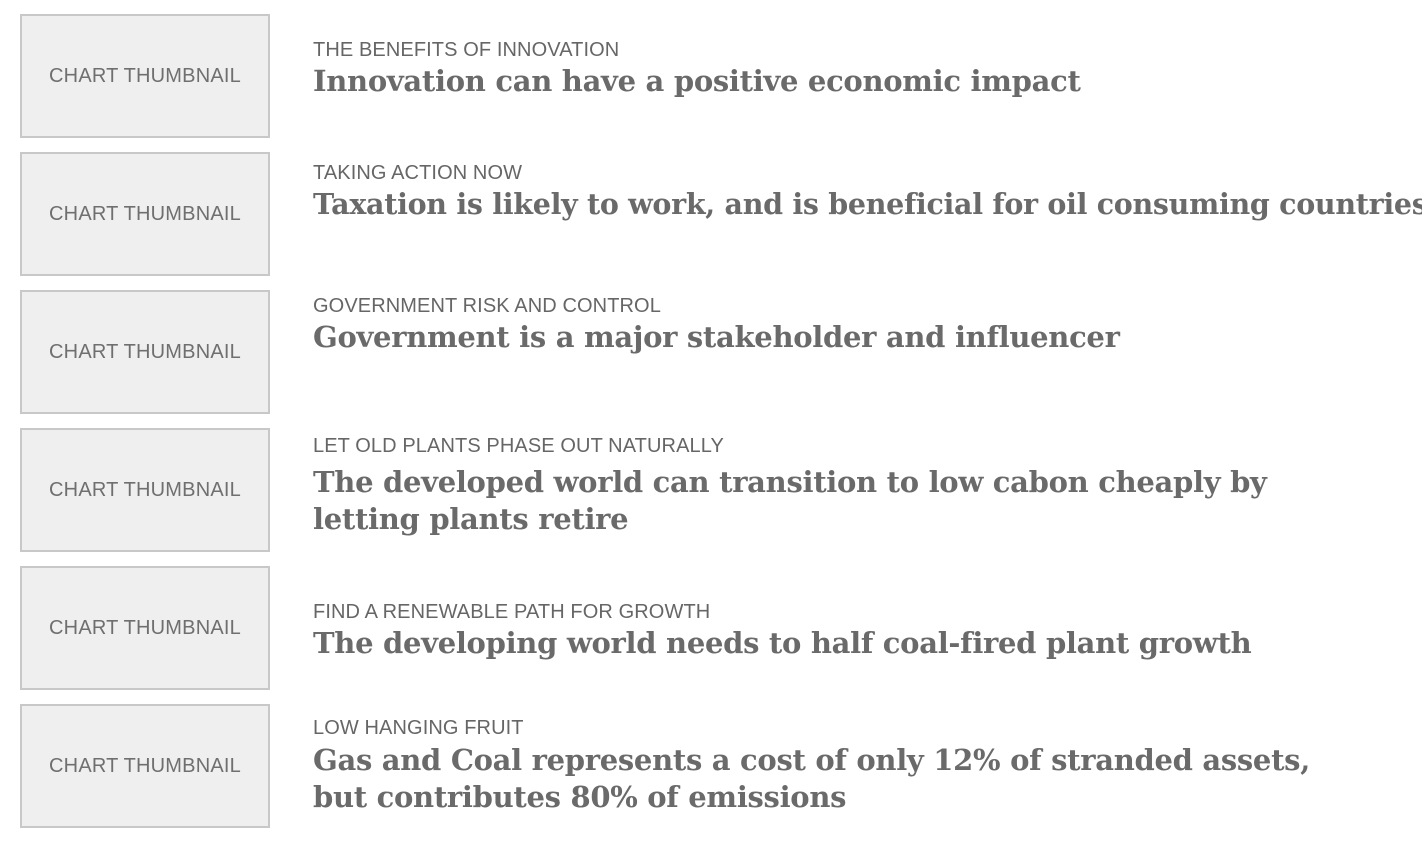  What do you see at coordinates (487, 306) in the screenshot?
I see `story-kicker: GOVERNMENT RISK AND CONTROL` at bounding box center [487, 306].